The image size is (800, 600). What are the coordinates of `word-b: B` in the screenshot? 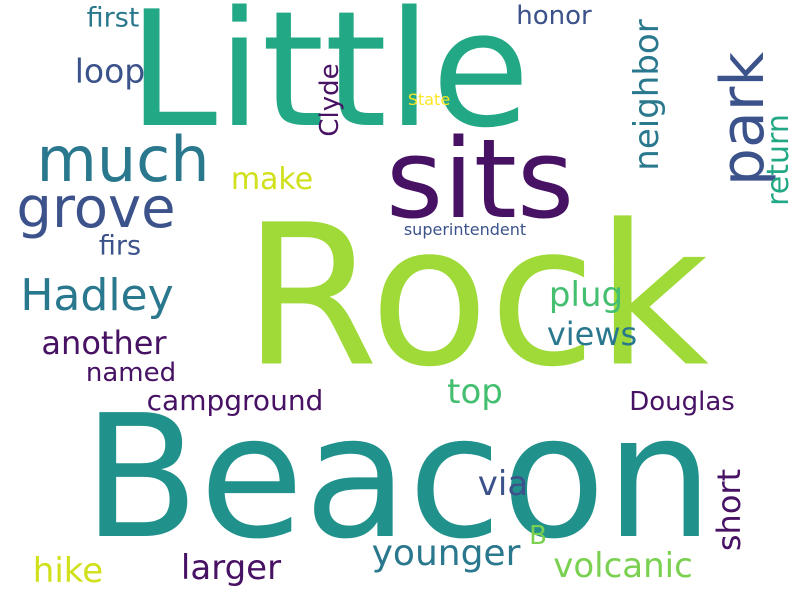 It's located at (538, 536).